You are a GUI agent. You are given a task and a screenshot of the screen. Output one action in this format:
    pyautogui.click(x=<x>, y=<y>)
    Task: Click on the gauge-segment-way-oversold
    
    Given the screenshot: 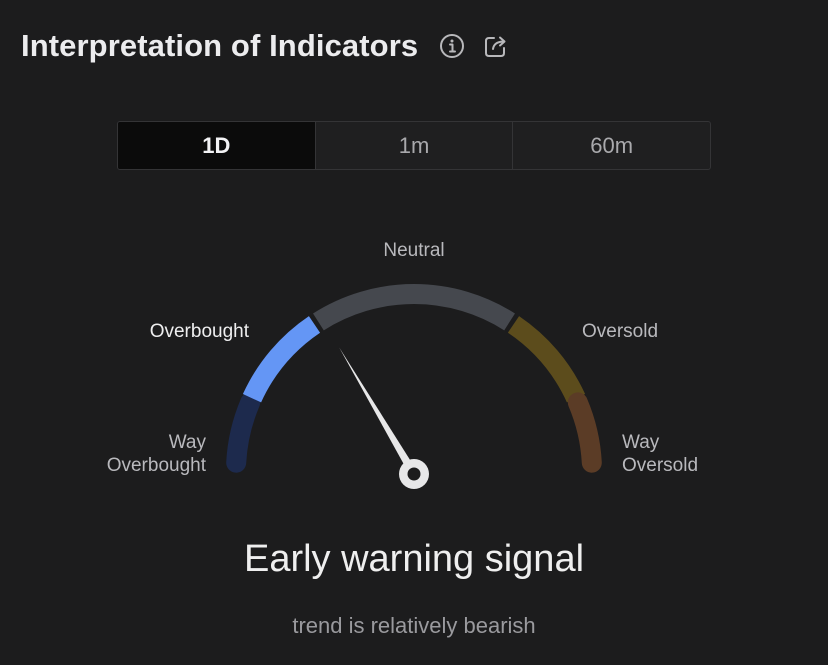 What is the action you would take?
    pyautogui.click(x=584, y=432)
    